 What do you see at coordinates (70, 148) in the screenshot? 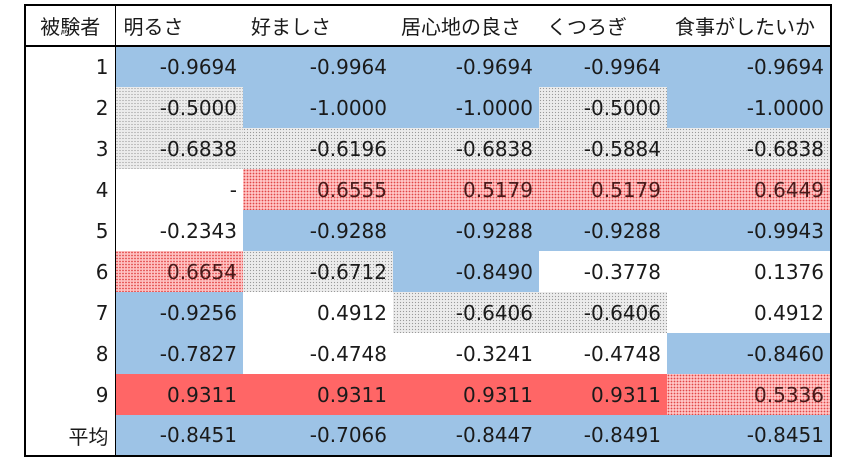
I see `subject-id-cell: 3` at bounding box center [70, 148].